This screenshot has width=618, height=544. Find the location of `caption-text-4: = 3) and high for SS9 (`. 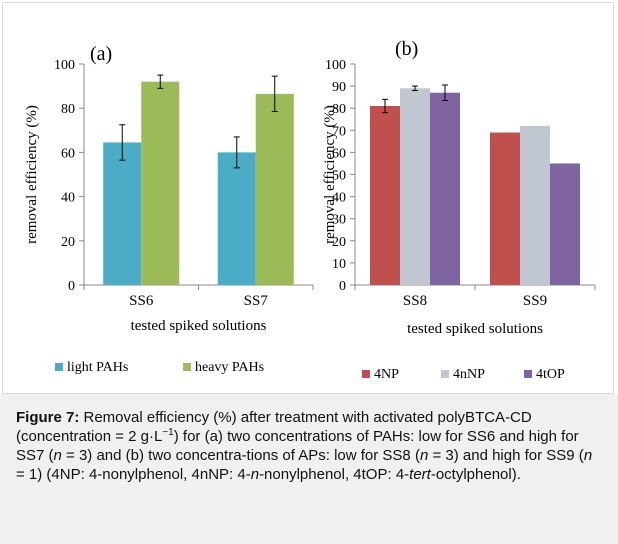

caption-text-4: = 3) and high for SS9 ( is located at coordinates (506, 455).